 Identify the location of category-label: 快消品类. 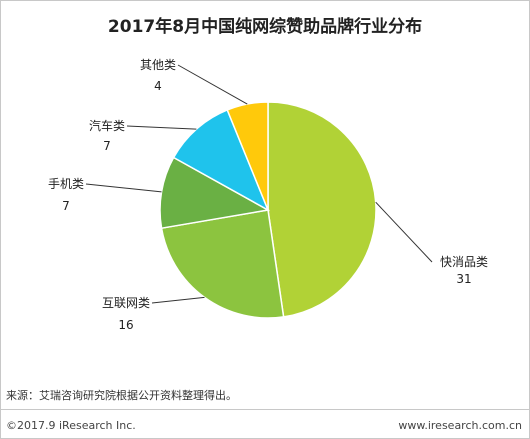
(464, 262).